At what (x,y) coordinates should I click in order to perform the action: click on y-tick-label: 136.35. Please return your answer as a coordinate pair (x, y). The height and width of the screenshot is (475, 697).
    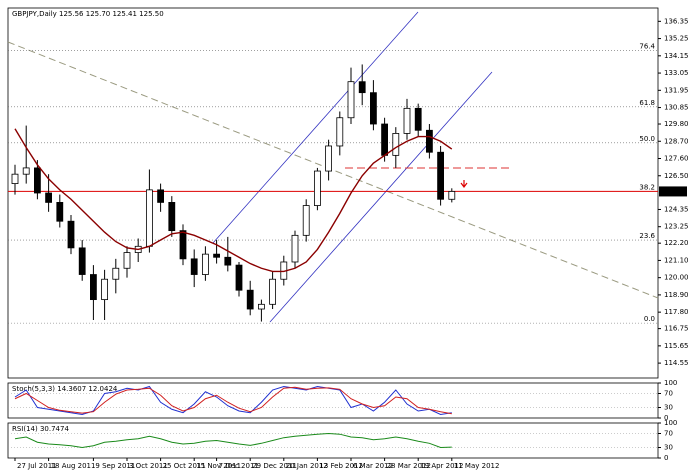
    Looking at the image, I should click on (676, 21).